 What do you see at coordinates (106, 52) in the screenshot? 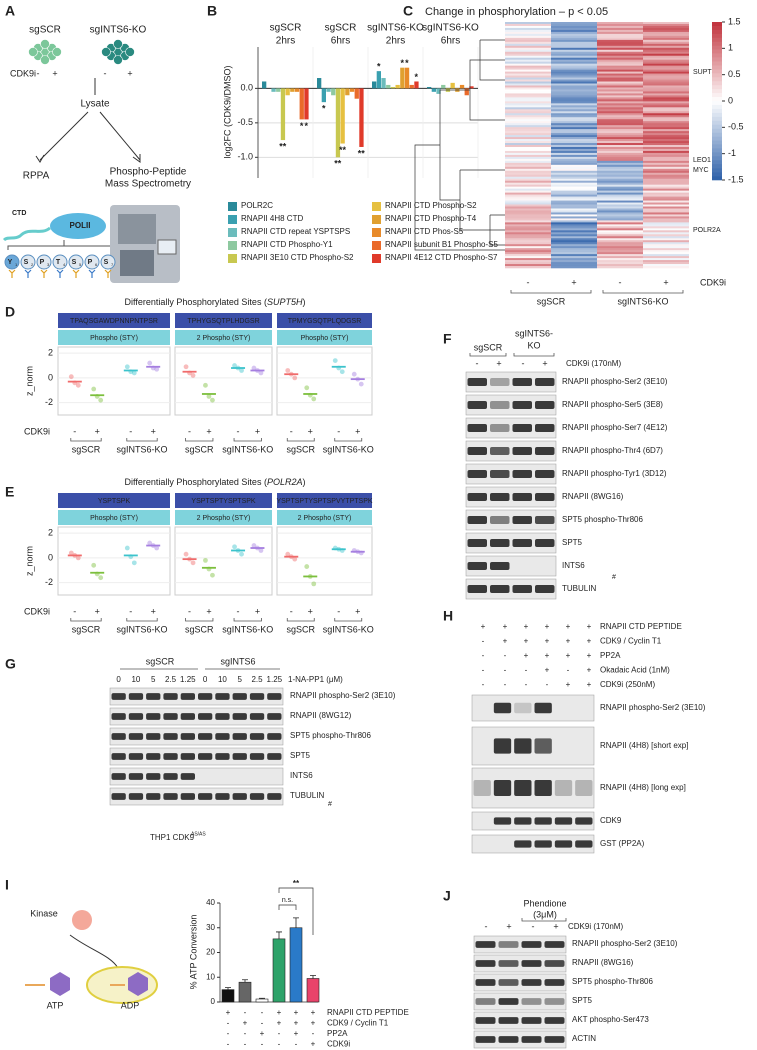
I see `cell` at bounding box center [106, 52].